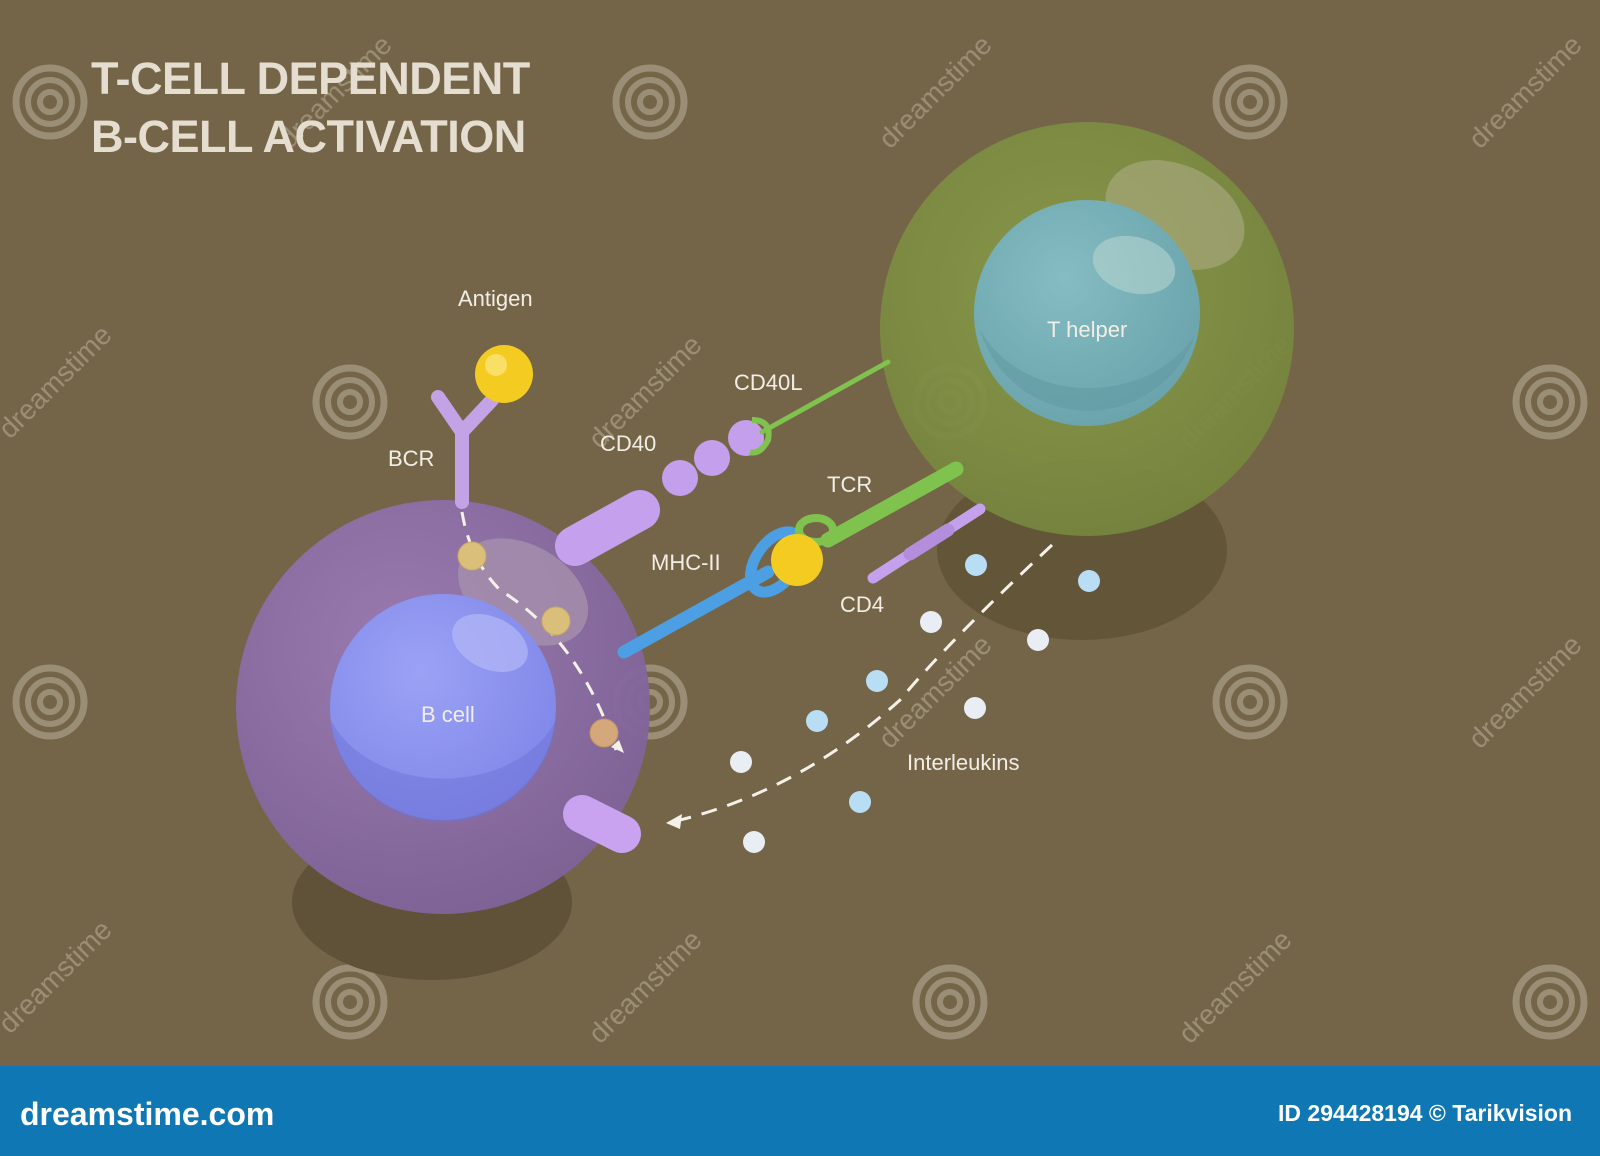 The width and height of the screenshot is (1600, 1156). Describe the element at coordinates (465, 449) in the screenshot. I see `bcr-receptor` at that location.